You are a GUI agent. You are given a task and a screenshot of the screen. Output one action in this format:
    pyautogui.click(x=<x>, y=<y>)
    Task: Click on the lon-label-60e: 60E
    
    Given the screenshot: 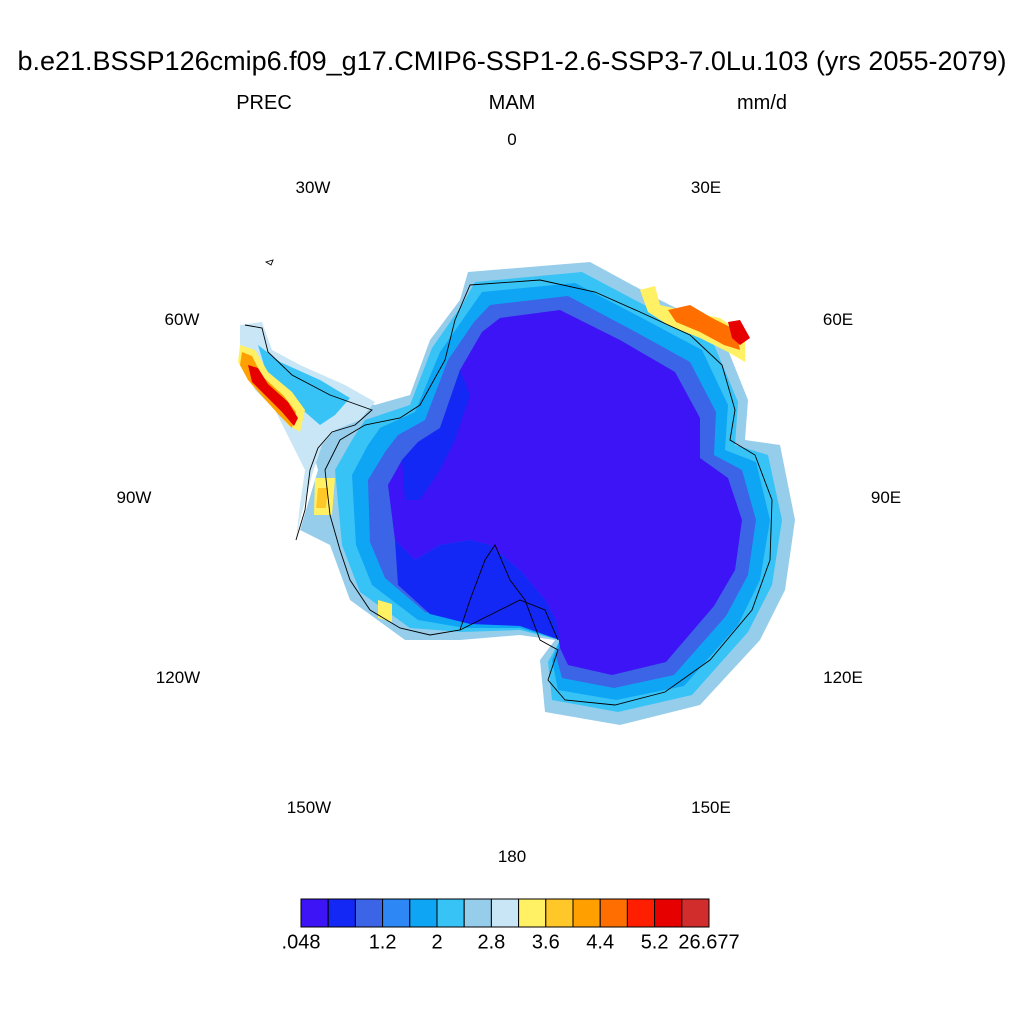 What is the action you would take?
    pyautogui.click(x=838, y=319)
    